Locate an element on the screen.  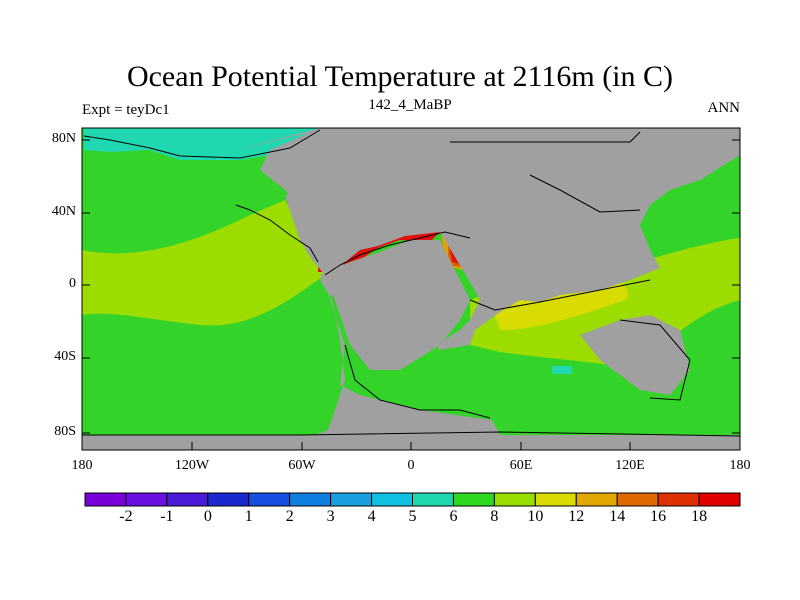
colorbar-label: 18 is located at coordinates (699, 516).